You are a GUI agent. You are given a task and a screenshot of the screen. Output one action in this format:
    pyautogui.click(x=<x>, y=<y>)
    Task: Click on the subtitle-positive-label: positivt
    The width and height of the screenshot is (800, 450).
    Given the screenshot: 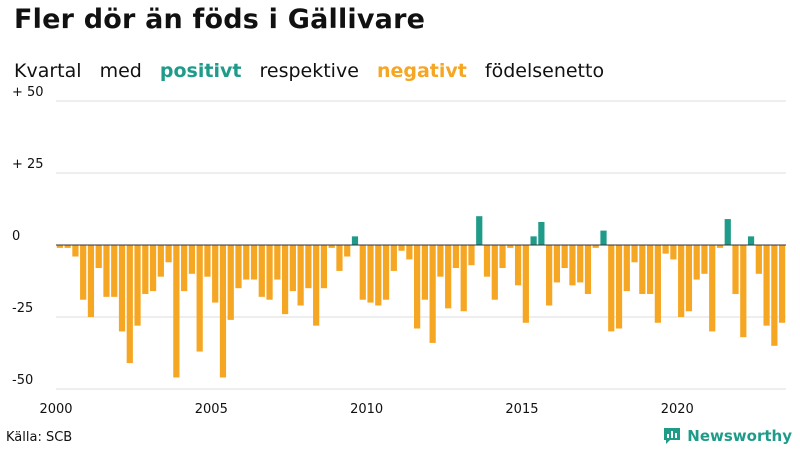 What is the action you would take?
    pyautogui.click(x=200, y=71)
    